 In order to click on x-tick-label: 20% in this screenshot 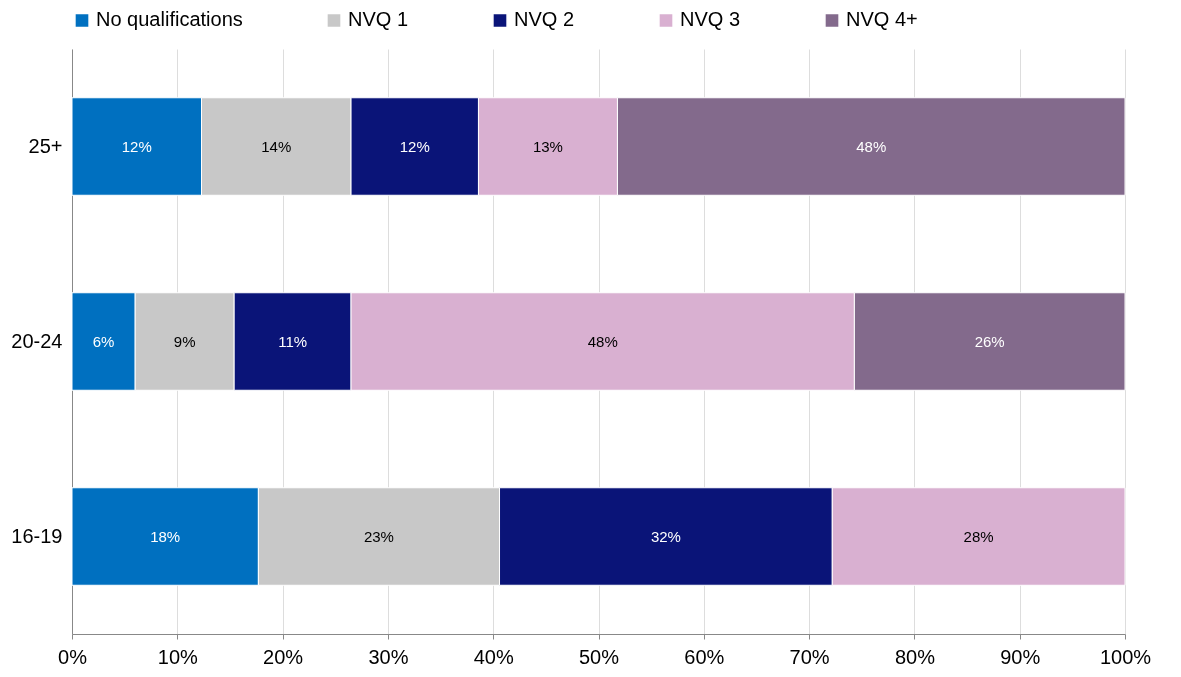, I will do `click(283, 656)`.